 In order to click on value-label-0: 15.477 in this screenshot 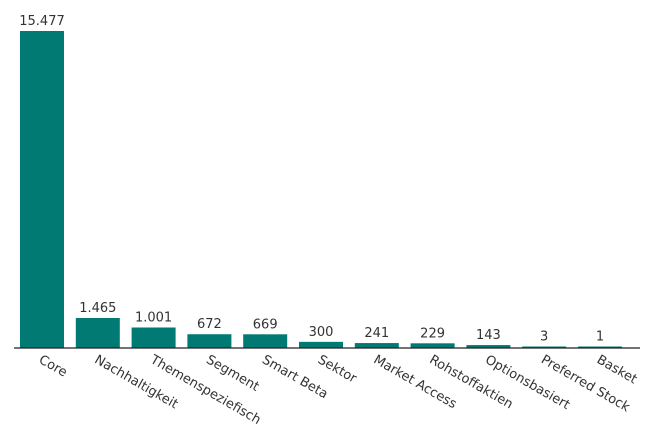, I will do `click(42, 21)`.